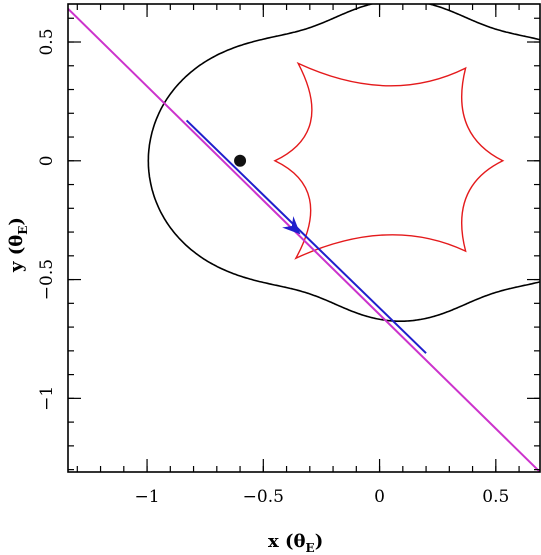 This screenshot has height=555, width=541. What do you see at coordinates (147, 497) in the screenshot?
I see `x-tick-label: −1` at bounding box center [147, 497].